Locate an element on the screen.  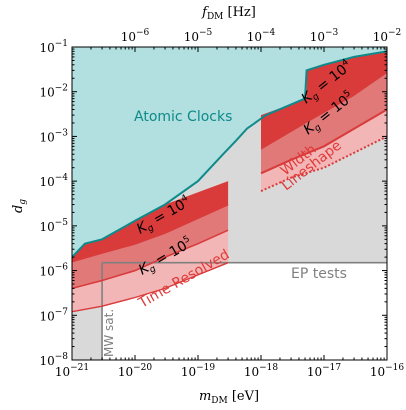
top-tick-label: 10⁻⁵ is located at coordinates (198, 36).